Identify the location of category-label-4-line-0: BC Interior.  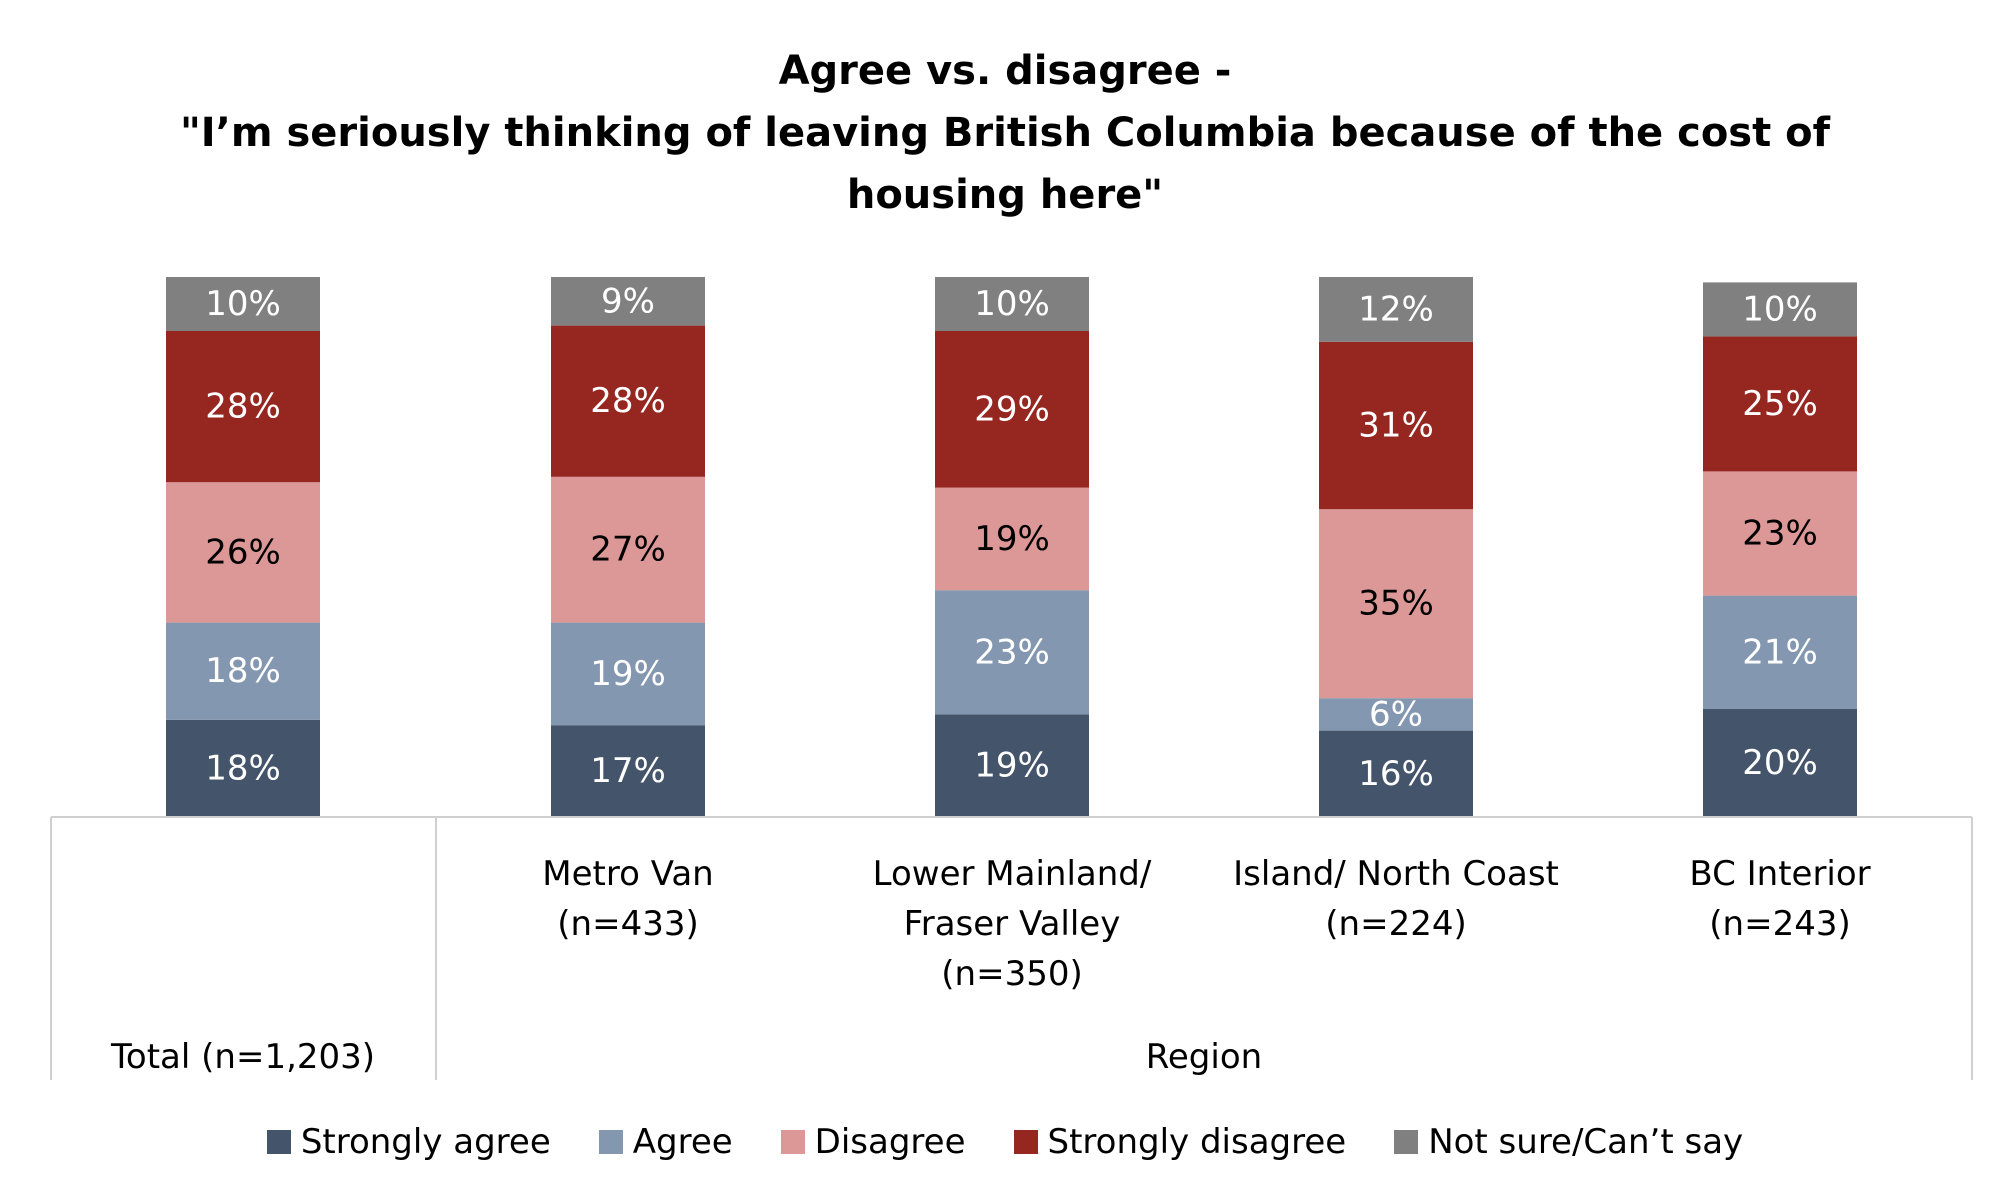
(1779, 874).